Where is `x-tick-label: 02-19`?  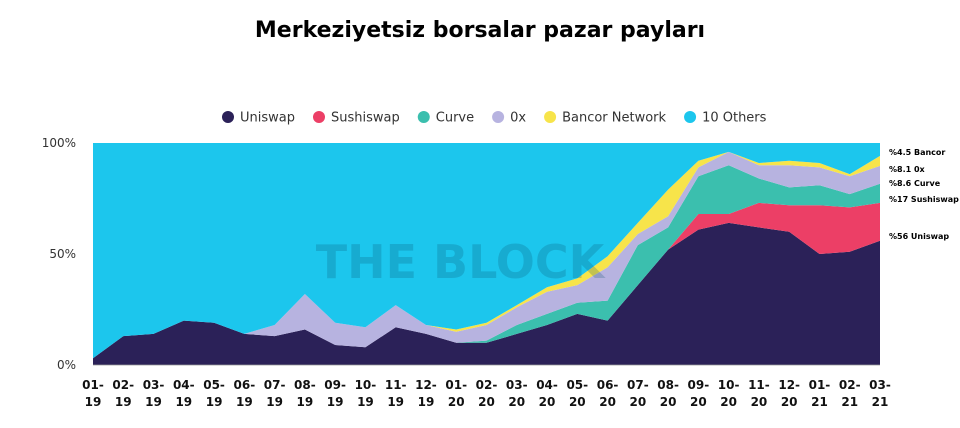 x-tick-label: 02-19 is located at coordinates (123, 393).